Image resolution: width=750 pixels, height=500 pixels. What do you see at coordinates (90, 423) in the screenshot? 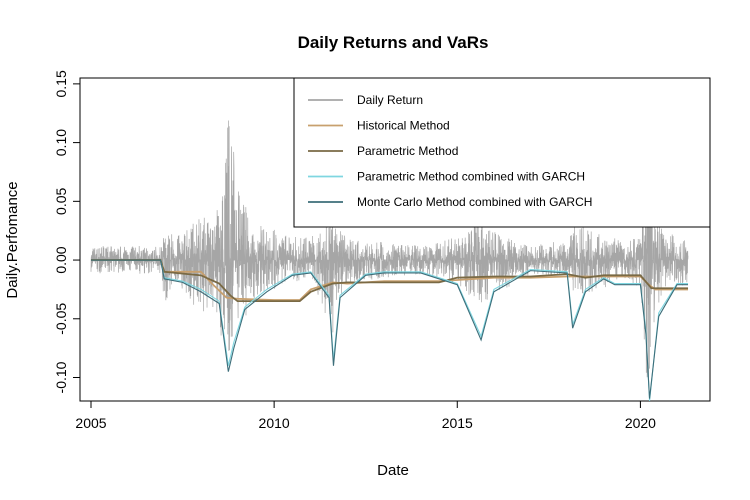
I see `x-tick-label: 2005` at bounding box center [90, 423].